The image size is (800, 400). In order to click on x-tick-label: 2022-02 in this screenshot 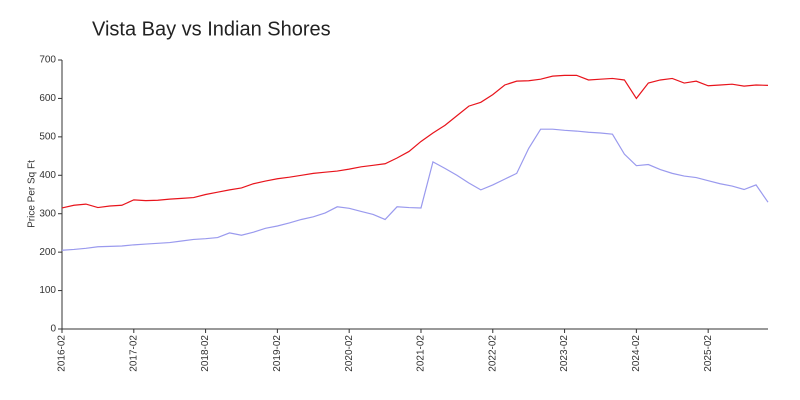, I will do `click(492, 353)`.